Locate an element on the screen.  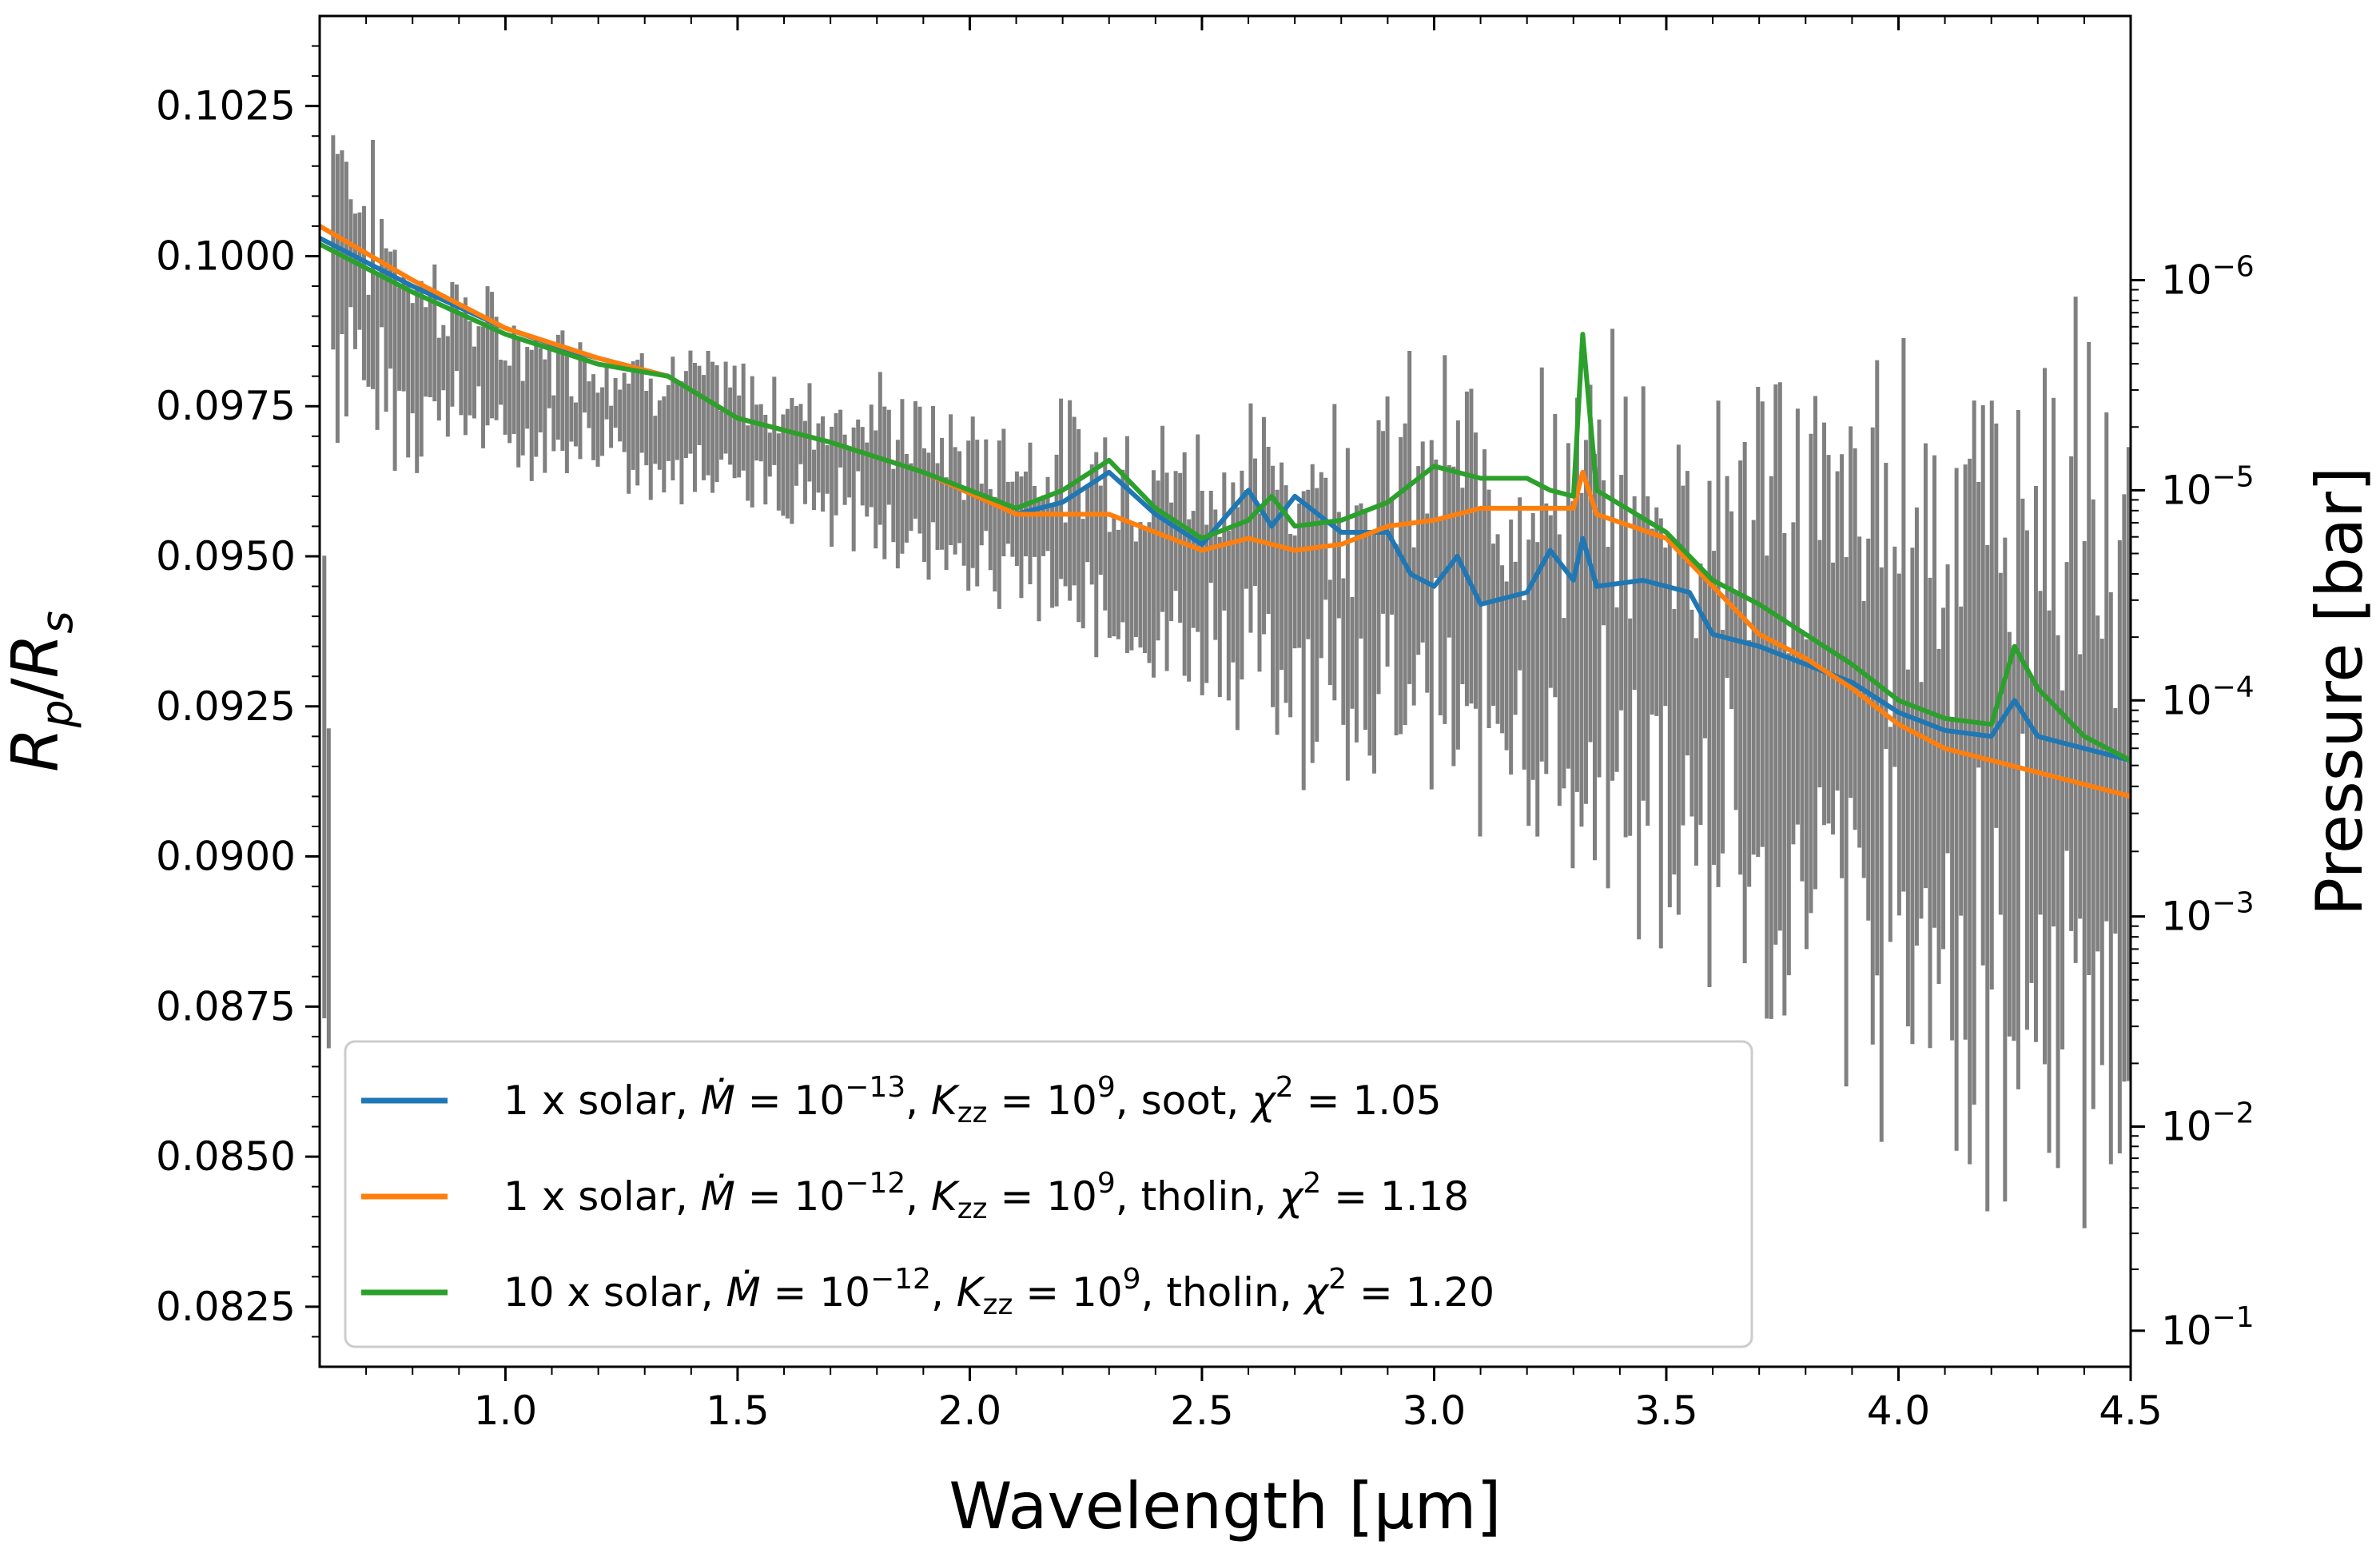
right-tick-label: 10⁻⁵ is located at coordinates (2208, 486).